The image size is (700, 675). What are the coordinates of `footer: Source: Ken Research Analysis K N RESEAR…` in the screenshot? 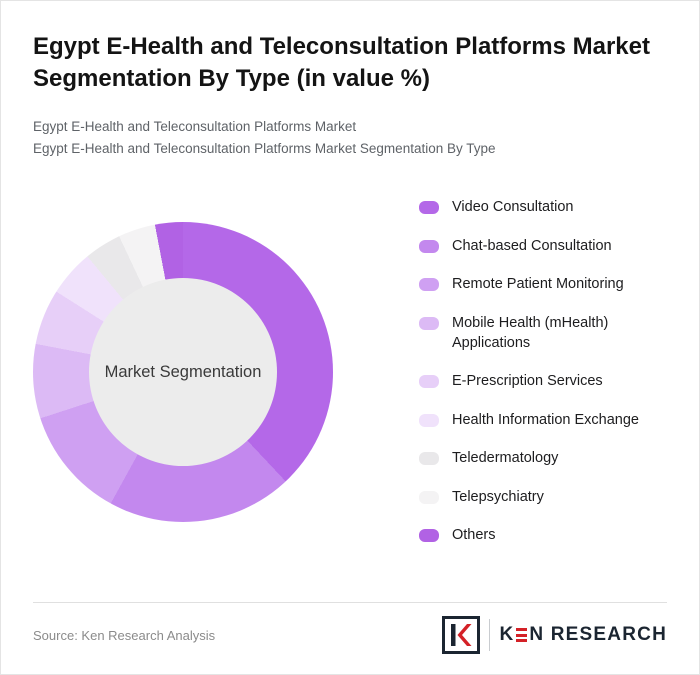 It's located at (350, 638).